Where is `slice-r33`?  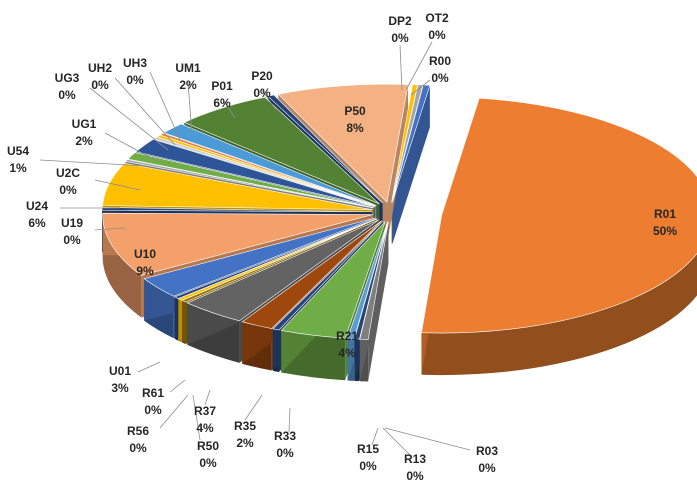
slice-r33 is located at coordinates (328, 275).